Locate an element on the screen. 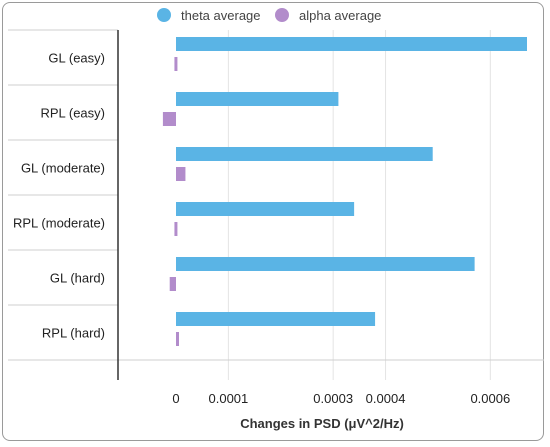  x-tick-label: 0.0001 is located at coordinates (229, 398).